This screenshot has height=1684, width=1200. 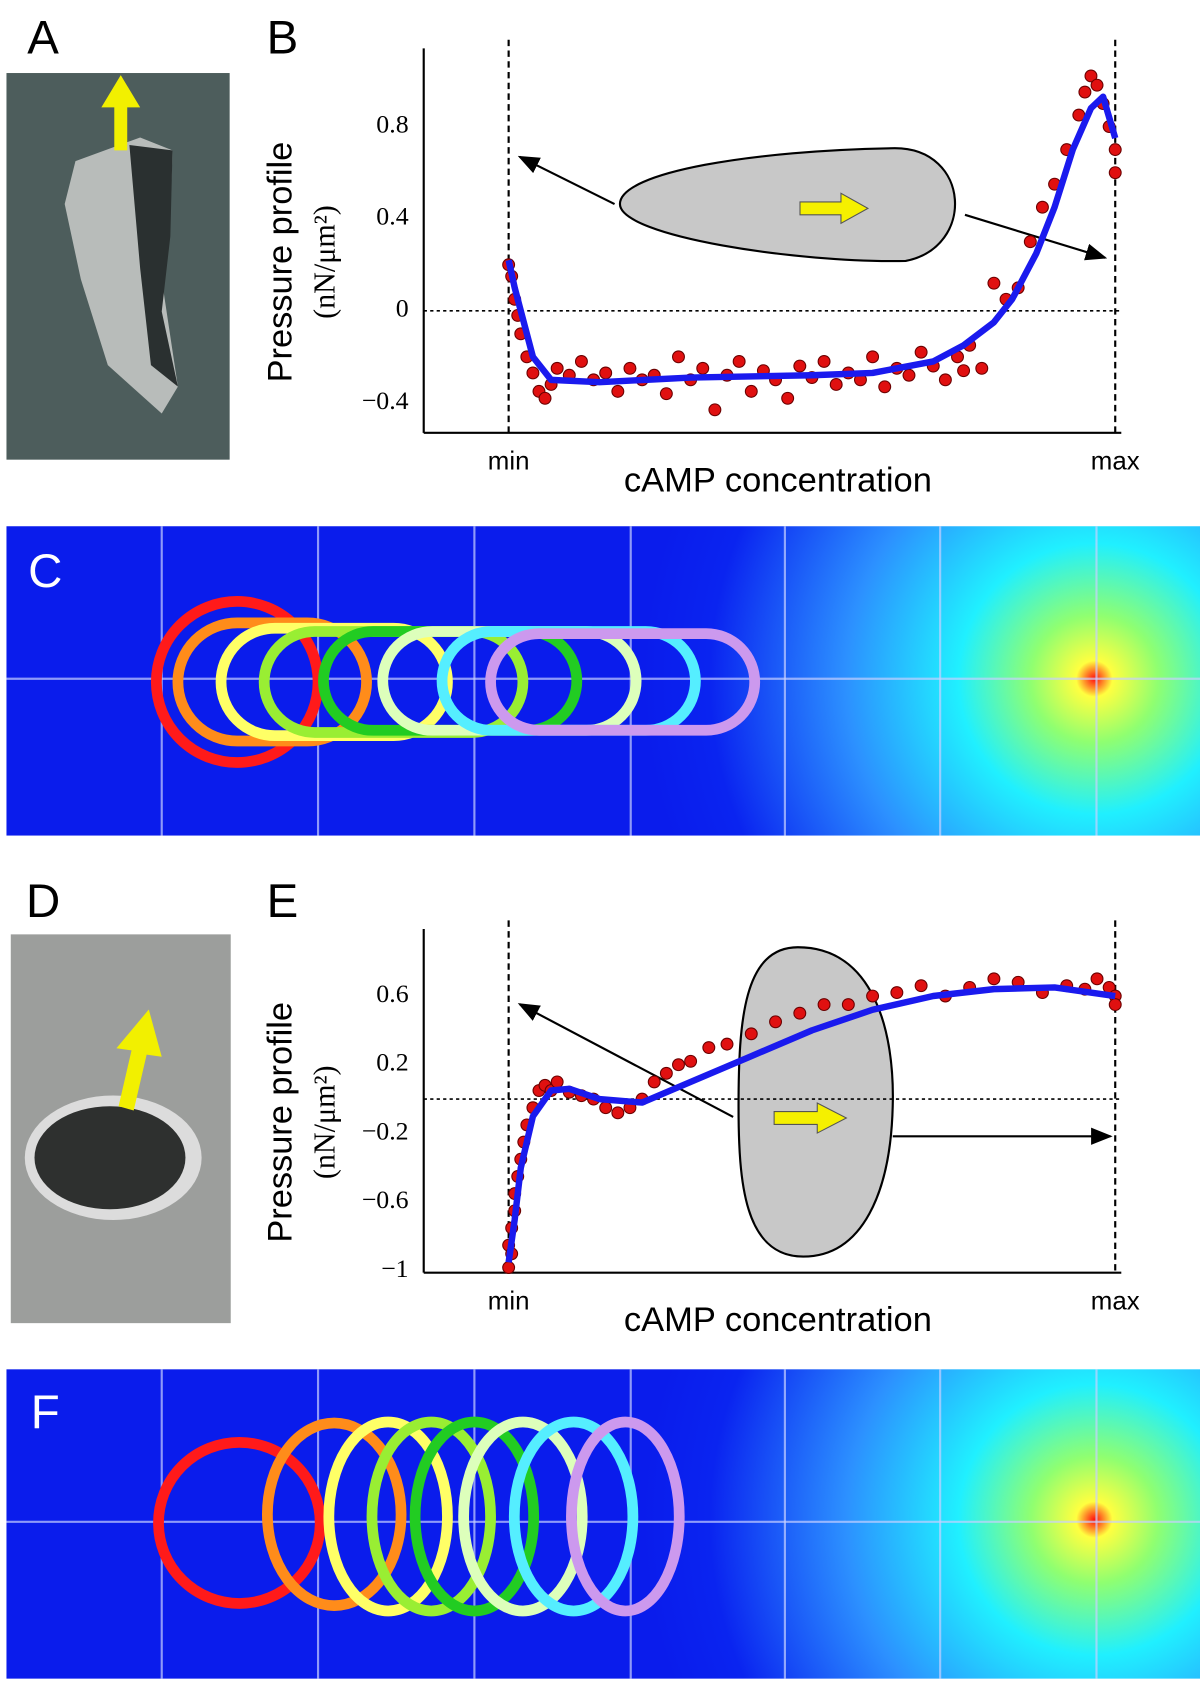 I want to click on y-tick-label: 0.2, so click(x=392, y=1062).